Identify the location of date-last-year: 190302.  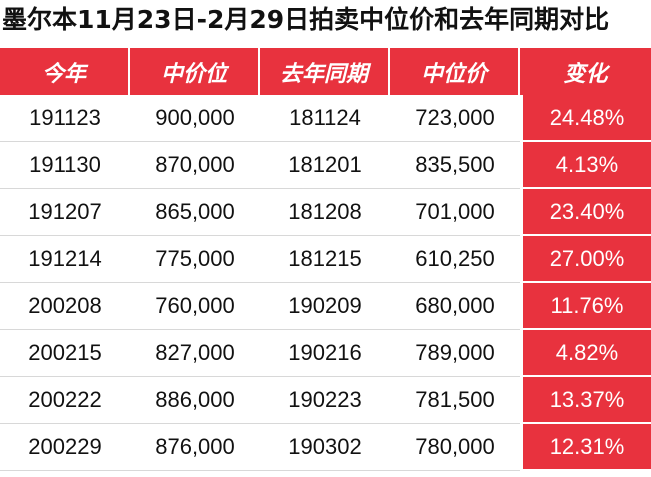
(325, 447).